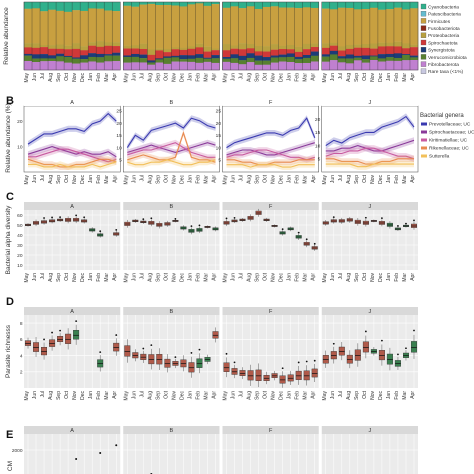 The width and height of the screenshot is (474, 474). I want to click on legend-label: Spirochaetota, so click(443, 43).